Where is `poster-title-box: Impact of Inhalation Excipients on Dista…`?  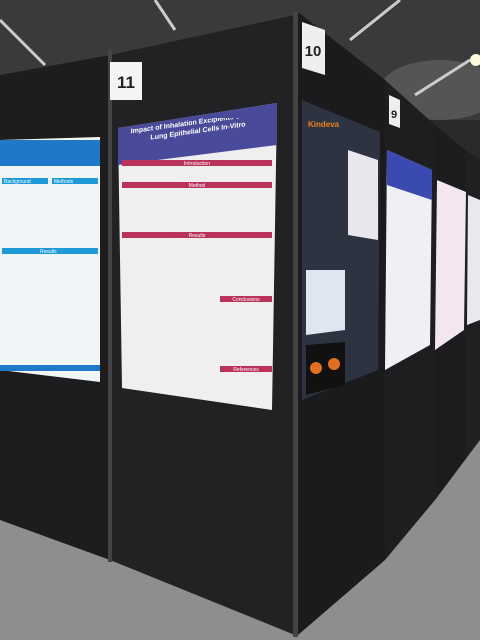 poster-title-box: Impact of Inhalation Excipients on Dista… is located at coordinates (198, 130).